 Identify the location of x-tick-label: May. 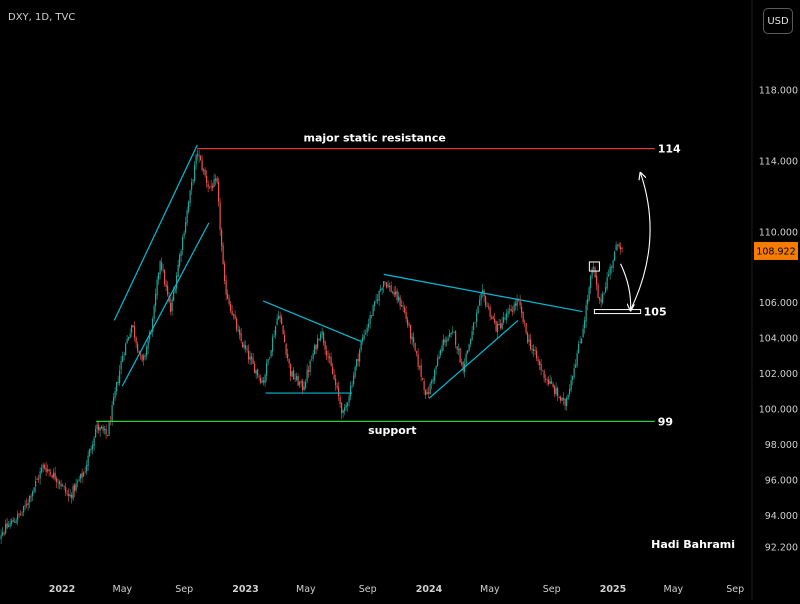
(123, 589).